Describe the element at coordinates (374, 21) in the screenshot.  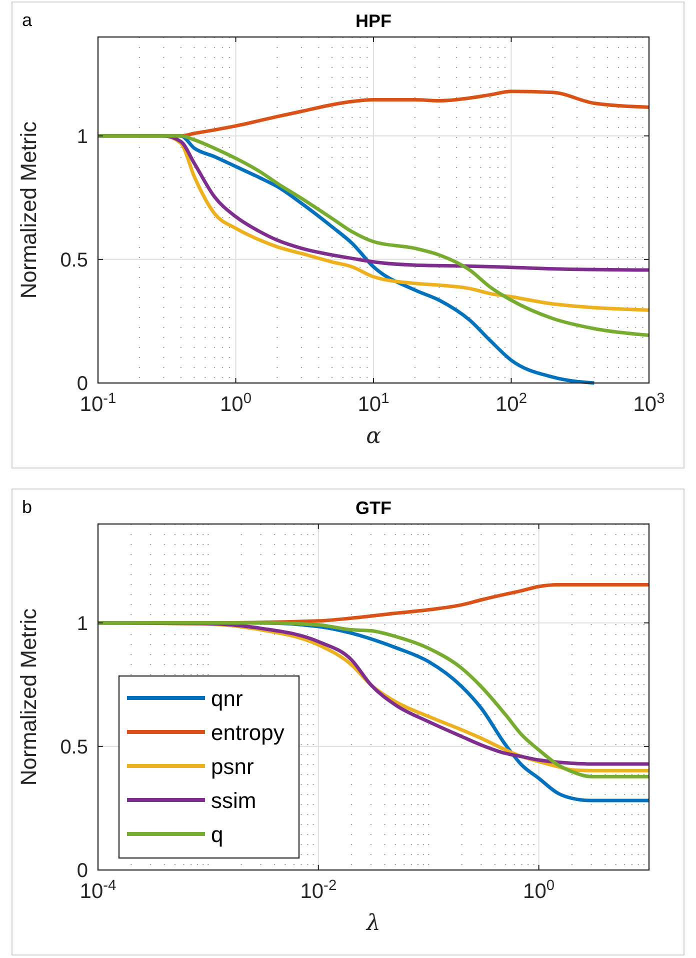
I see `chart-title: HPF` at that location.